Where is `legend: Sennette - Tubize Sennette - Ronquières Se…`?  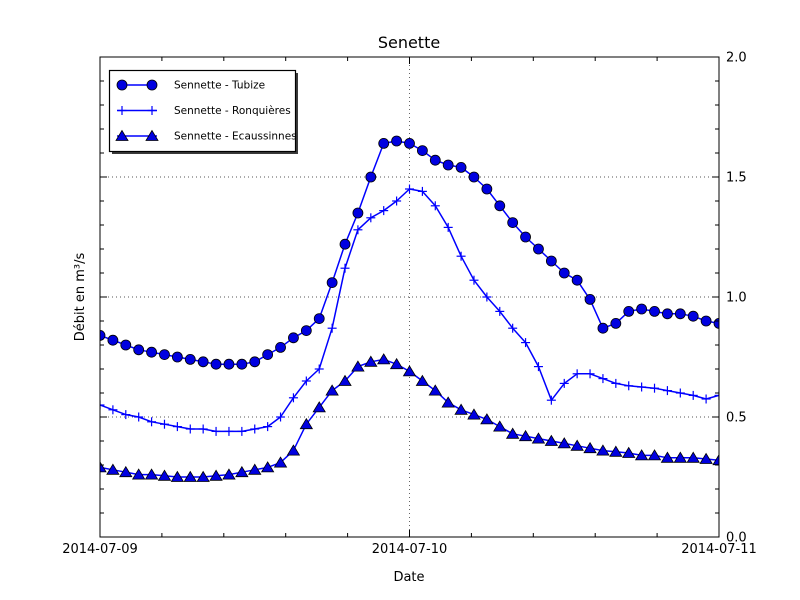
legend: Sennette - Tubize Sennette - Ronquières Se… is located at coordinates (203, 111).